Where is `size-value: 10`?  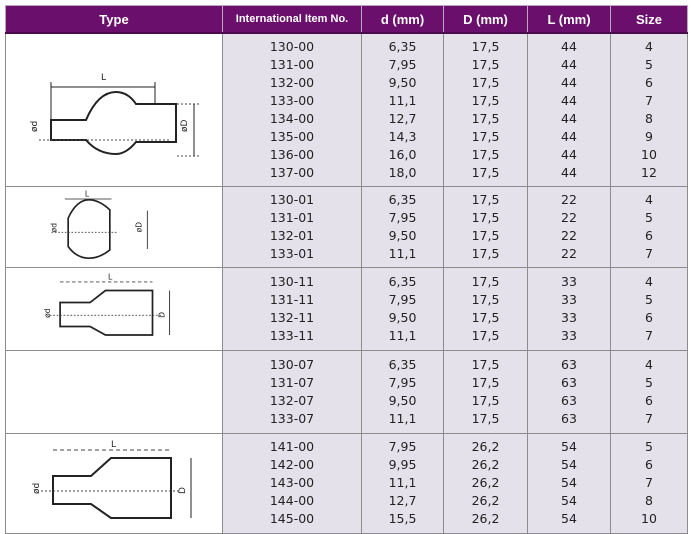 size-value: 10 is located at coordinates (649, 518).